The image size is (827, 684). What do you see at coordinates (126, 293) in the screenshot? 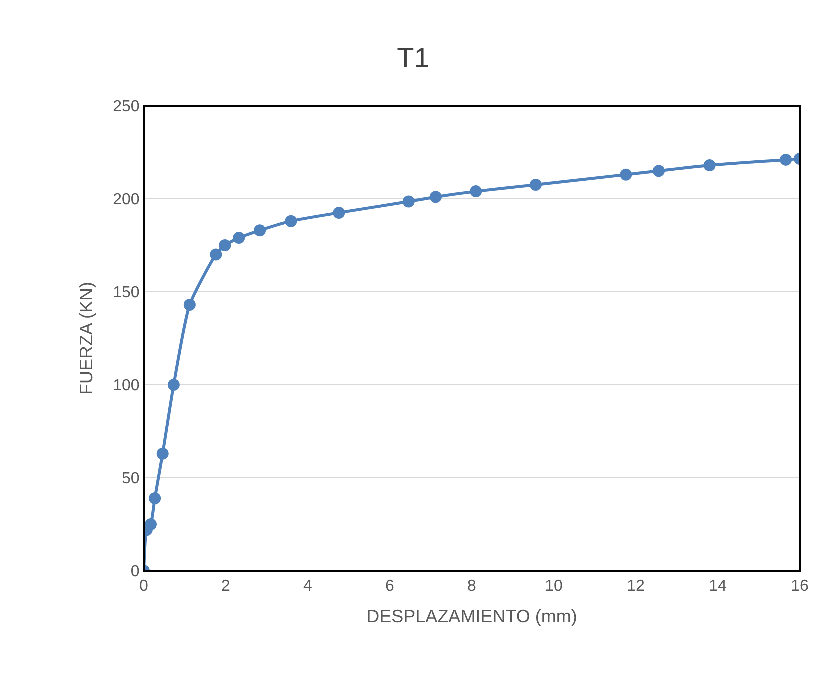
I see `y-tick-label: 150` at bounding box center [126, 293].